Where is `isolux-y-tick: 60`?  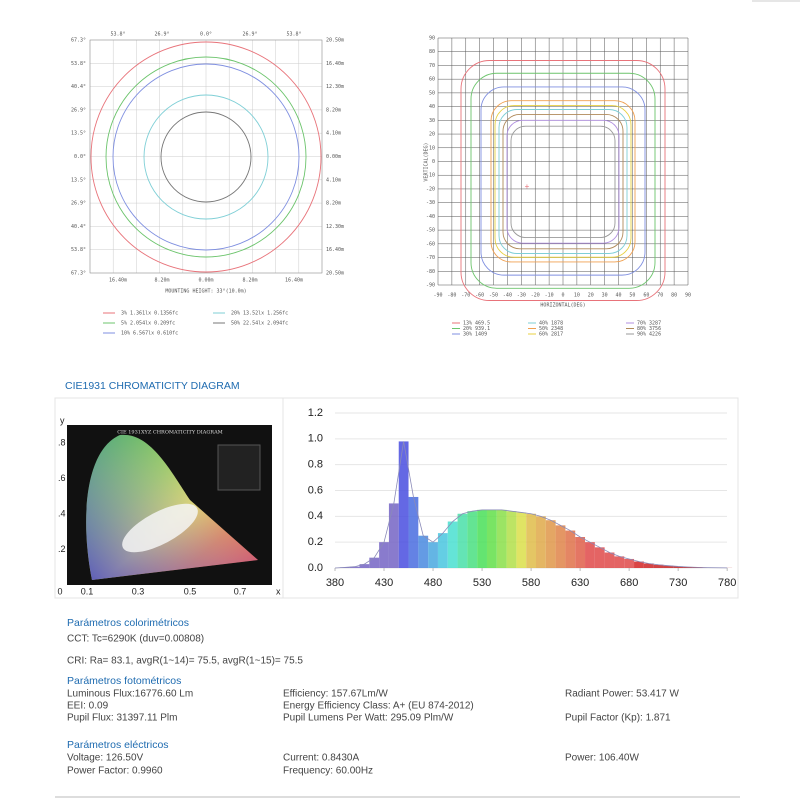
isolux-y-tick: 60 is located at coordinates (432, 80).